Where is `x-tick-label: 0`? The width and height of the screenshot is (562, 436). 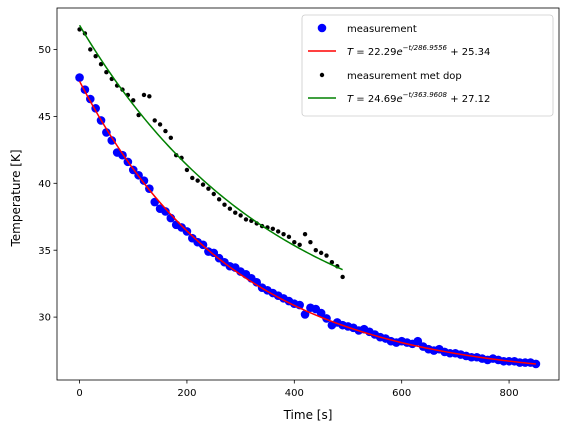 x-tick-label: 0 is located at coordinates (79, 393).